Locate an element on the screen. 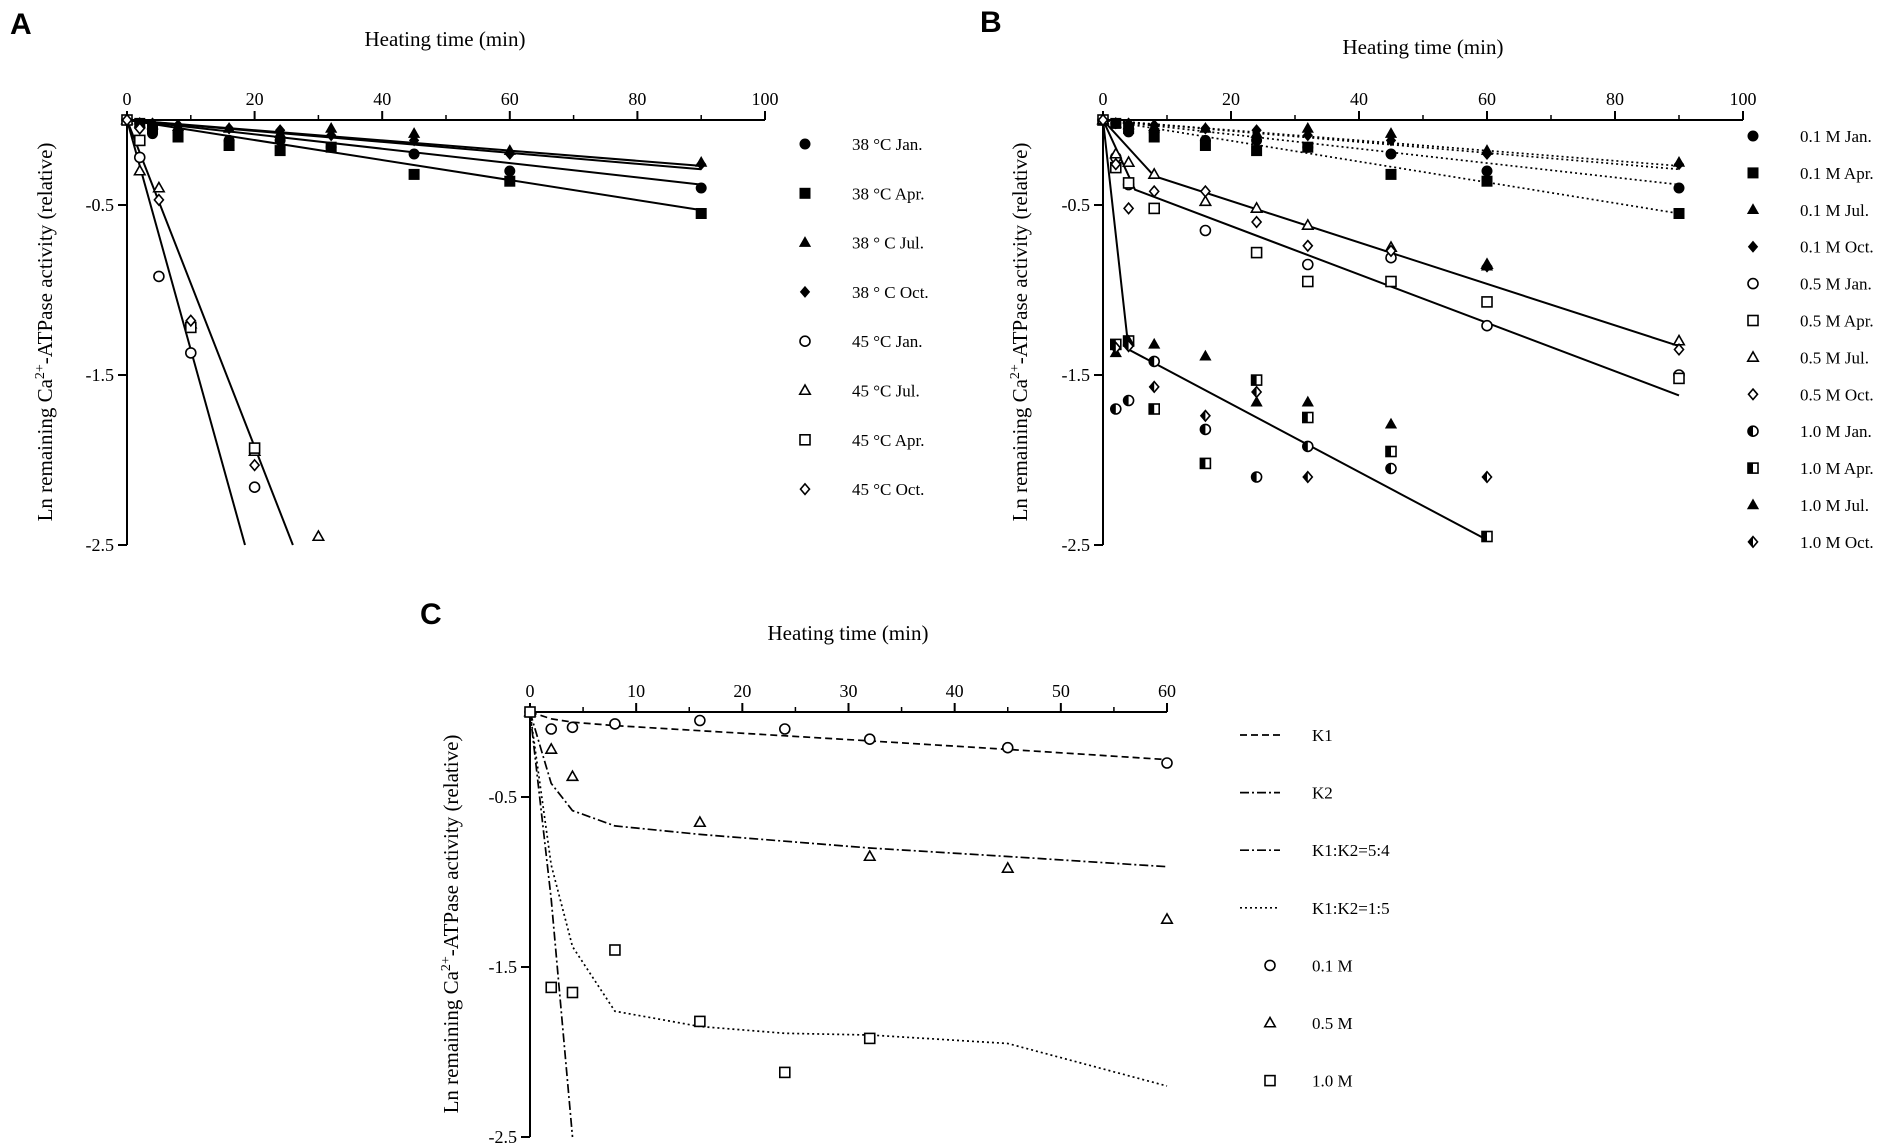 Image resolution: width=1901 pixels, height=1147 pixels. series-0-1-m-oct is located at coordinates (1391, 142).